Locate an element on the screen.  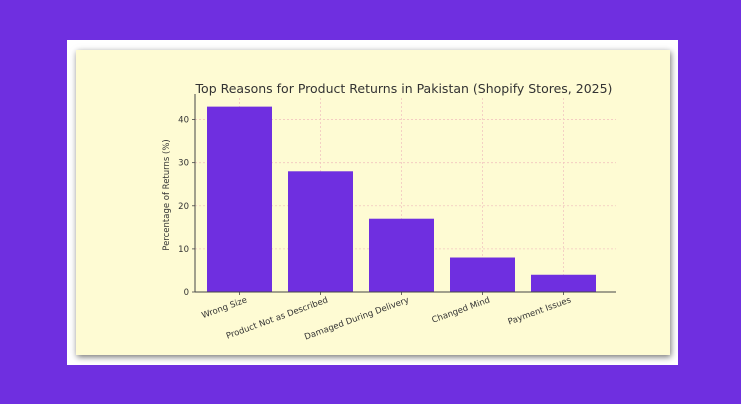
y-tick-label: 0 is located at coordinates (186, 293).